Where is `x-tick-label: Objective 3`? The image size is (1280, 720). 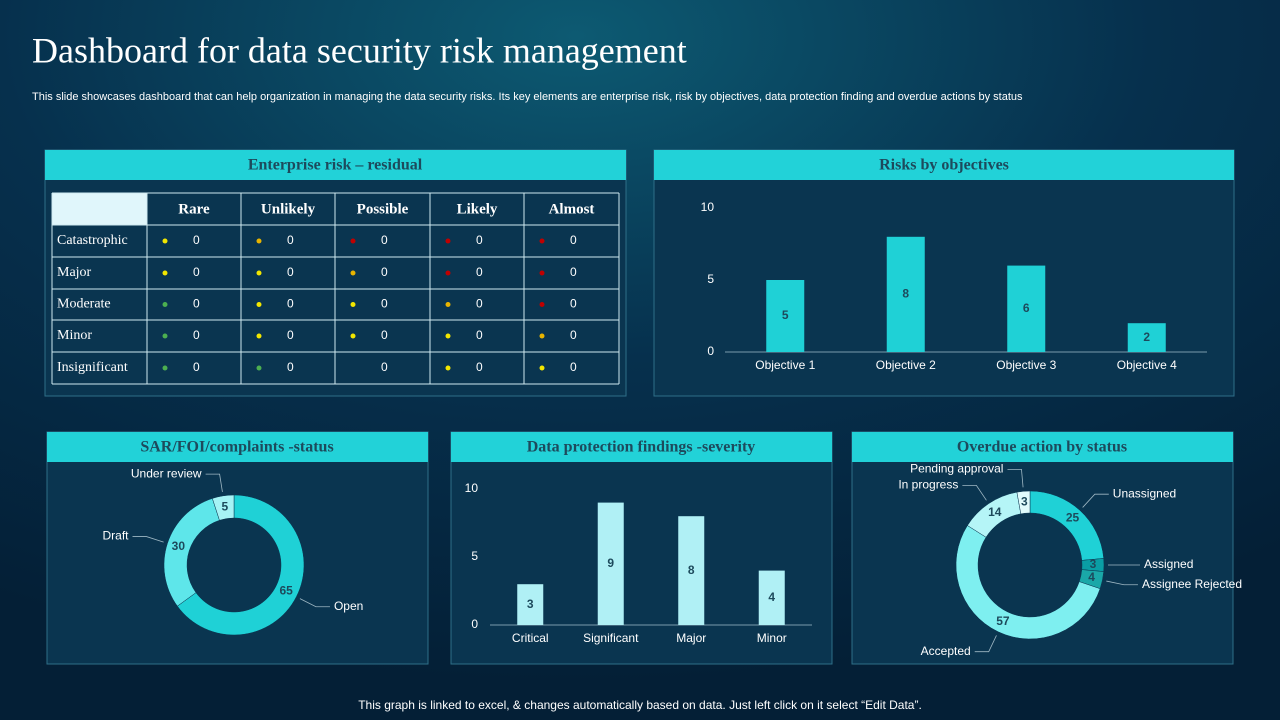
x-tick-label: Objective 3 is located at coordinates (1026, 365).